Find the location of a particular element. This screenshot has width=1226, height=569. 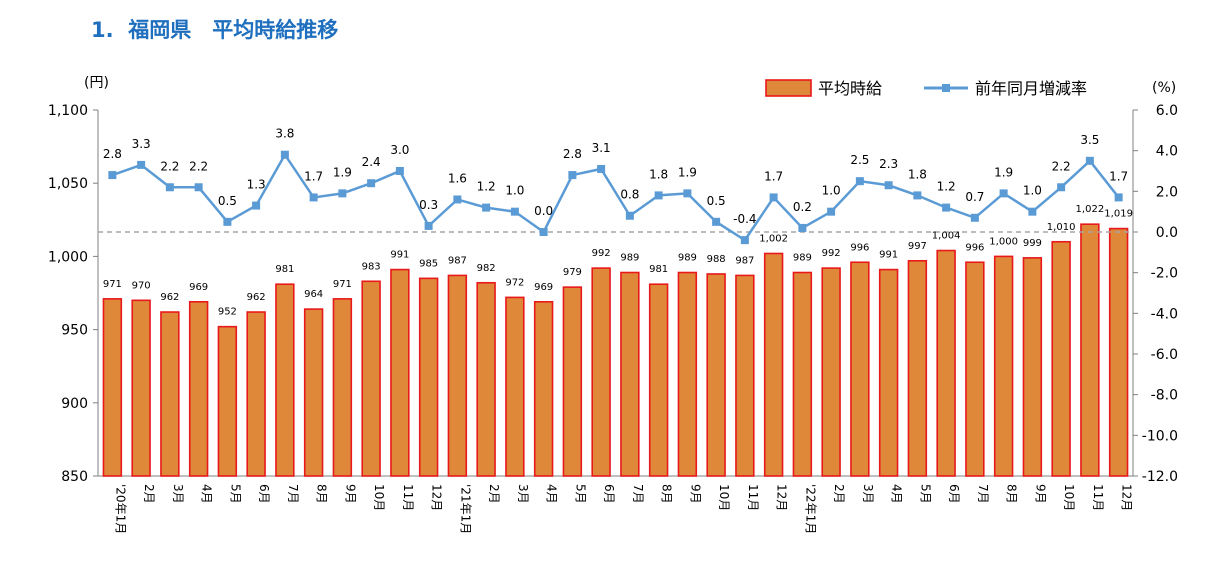

x-tick-label: 11月 is located at coordinates (753, 497).